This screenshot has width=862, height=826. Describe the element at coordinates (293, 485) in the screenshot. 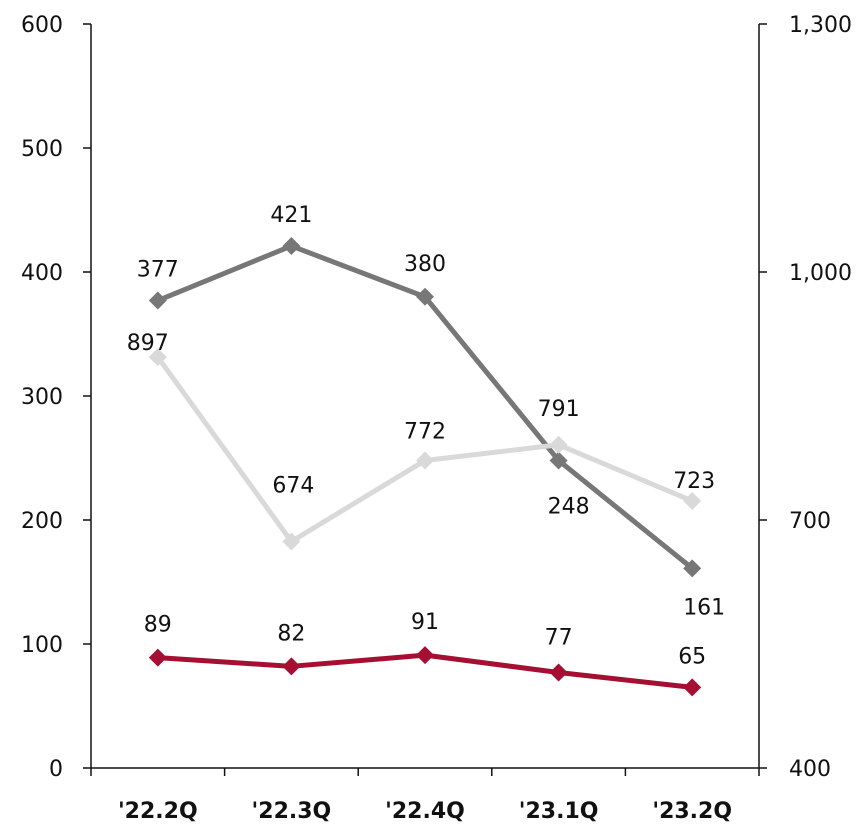

I see `series-2-data-label: 674` at that location.